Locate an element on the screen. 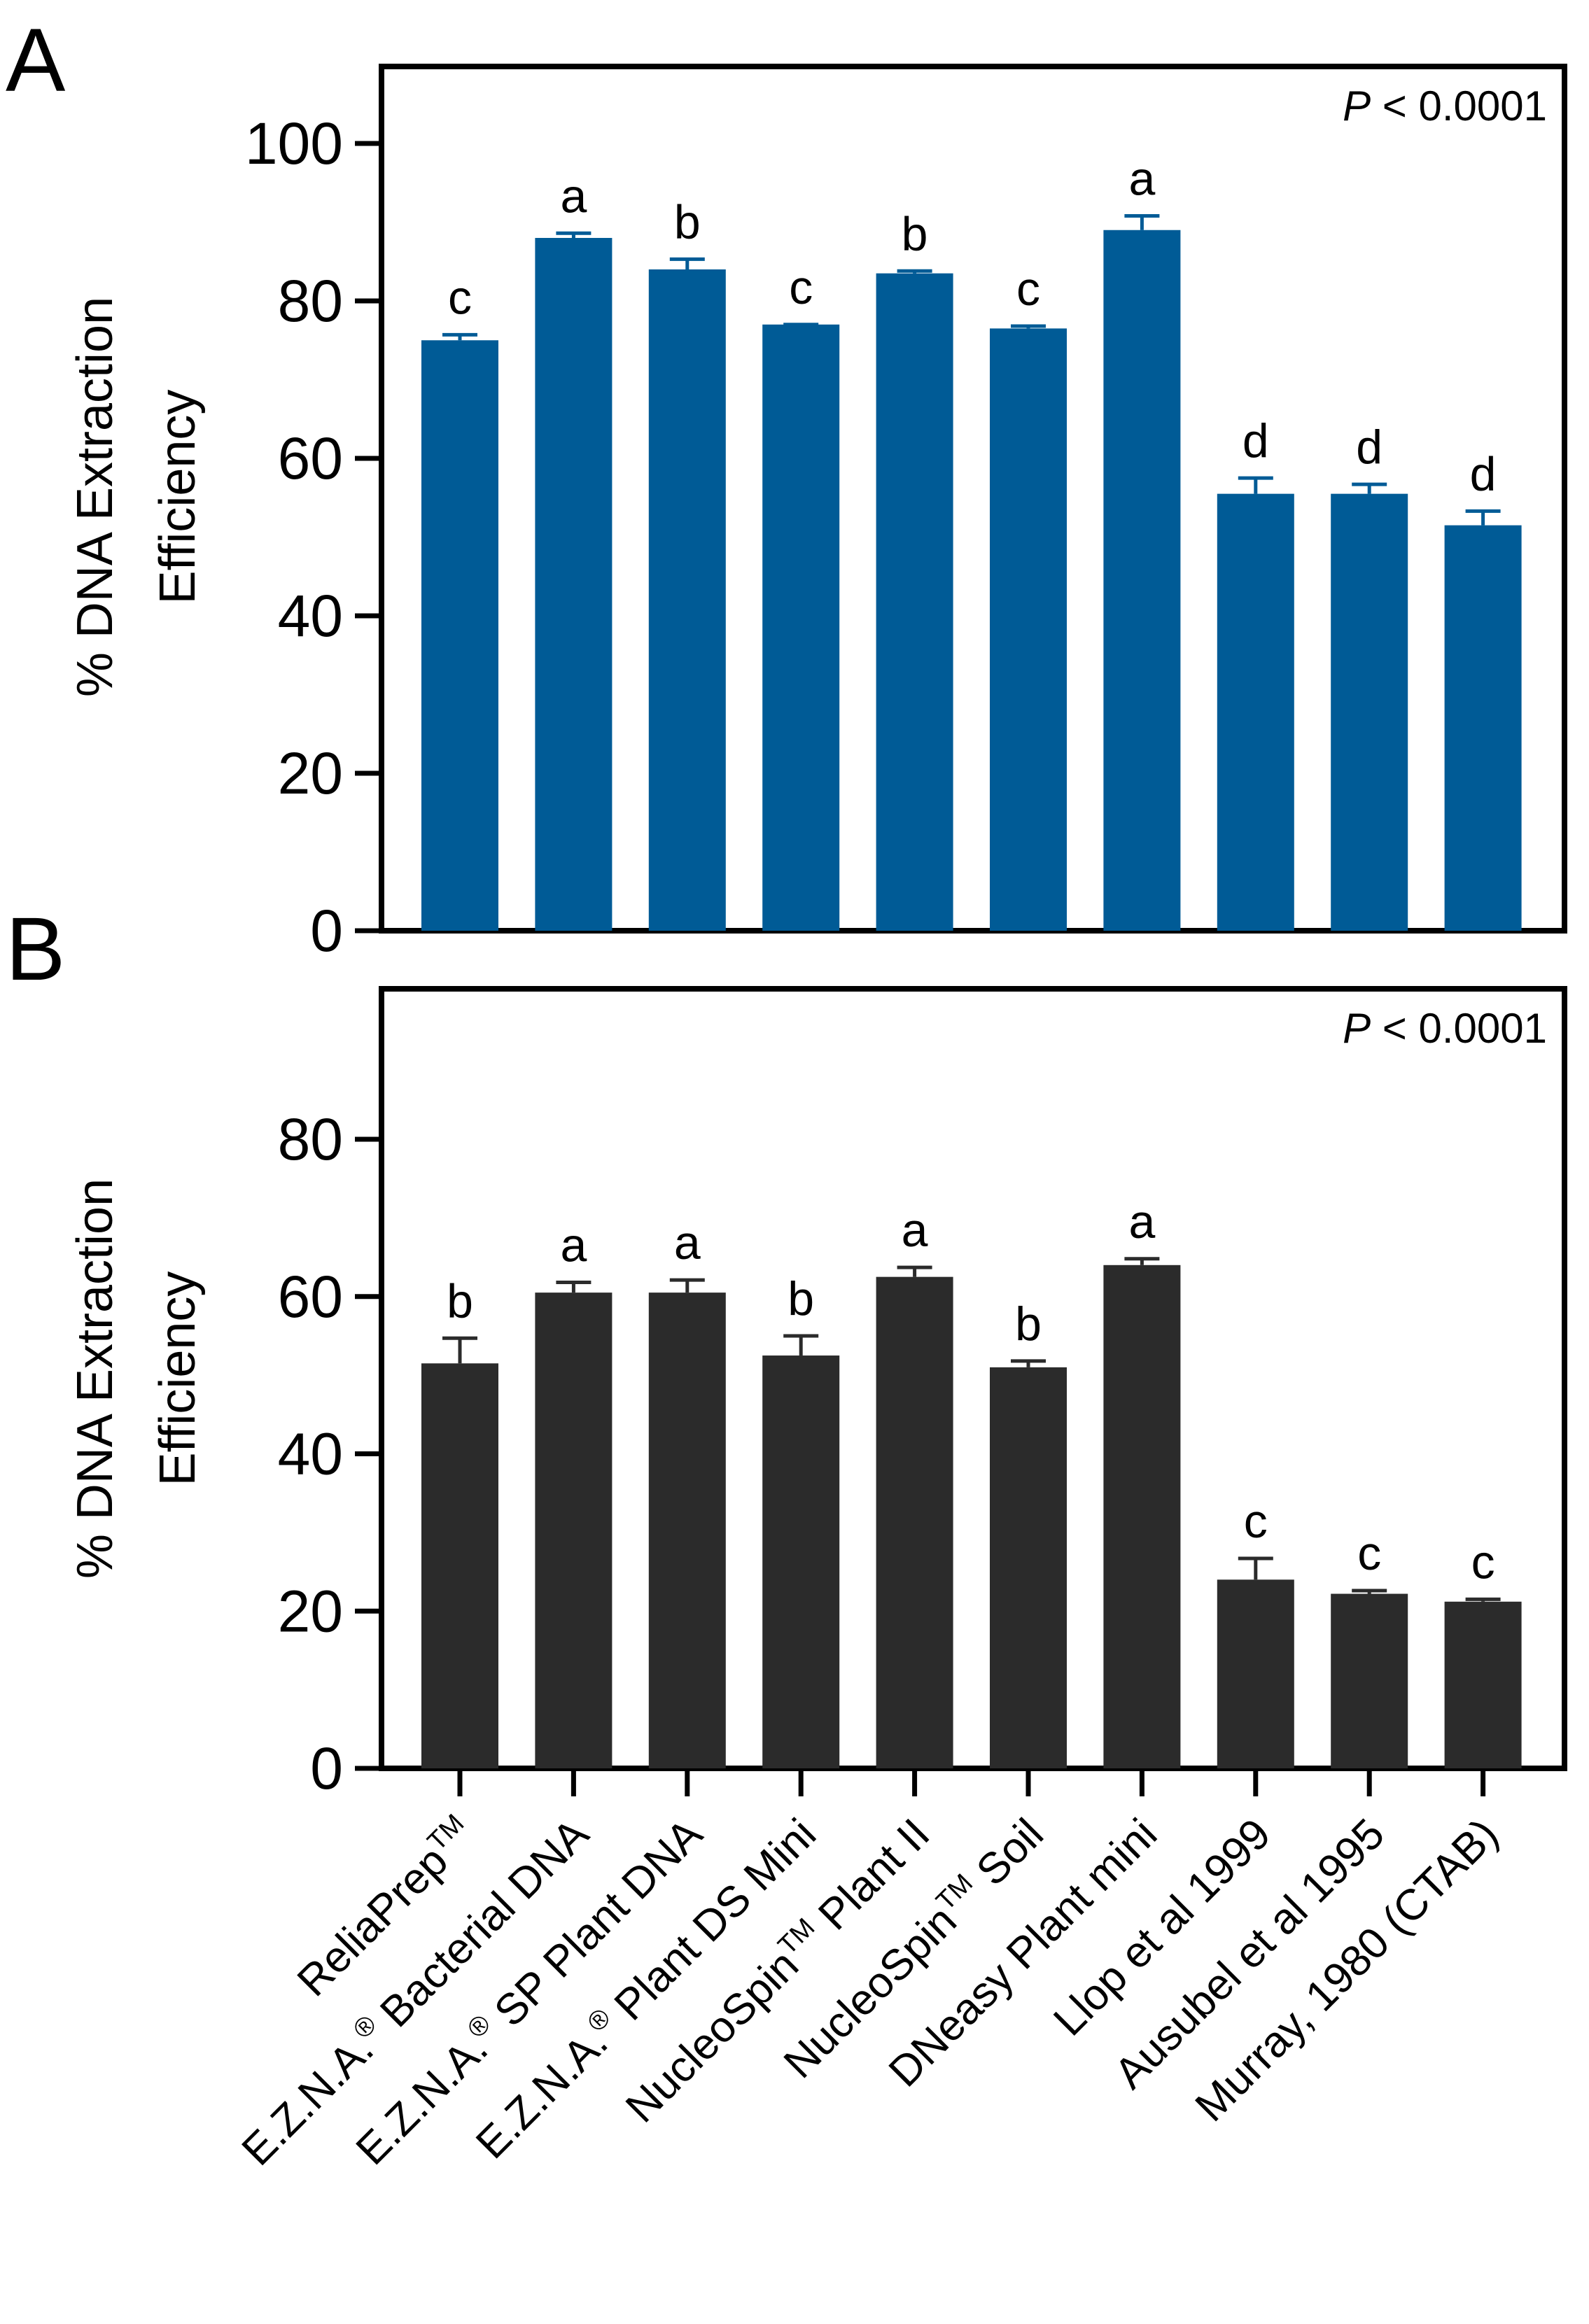 This screenshot has width=1589, height=2324. panel-a-p-threshold: < 0.0001 is located at coordinates (1459, 106).